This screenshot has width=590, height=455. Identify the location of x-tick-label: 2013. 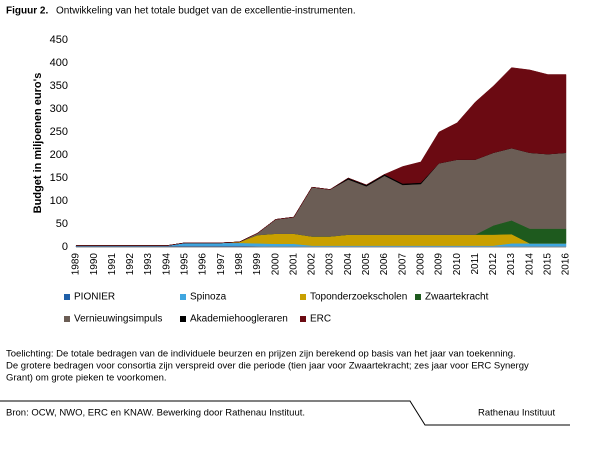
(511, 264).